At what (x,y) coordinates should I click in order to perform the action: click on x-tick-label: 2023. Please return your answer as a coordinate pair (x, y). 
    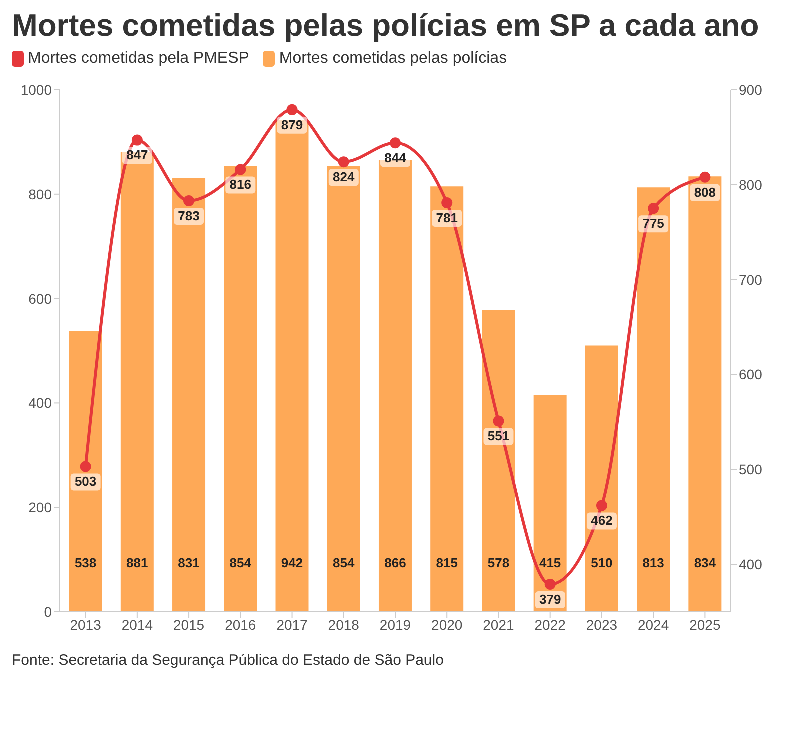
    Looking at the image, I should click on (602, 624).